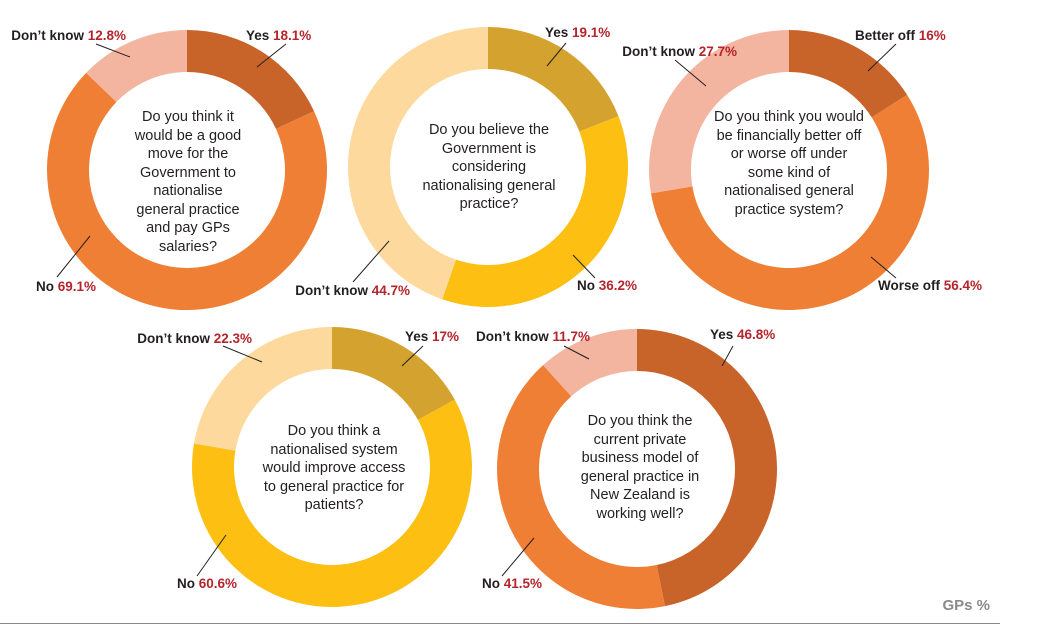  I want to click on label-value: 12.8%, so click(107, 35).